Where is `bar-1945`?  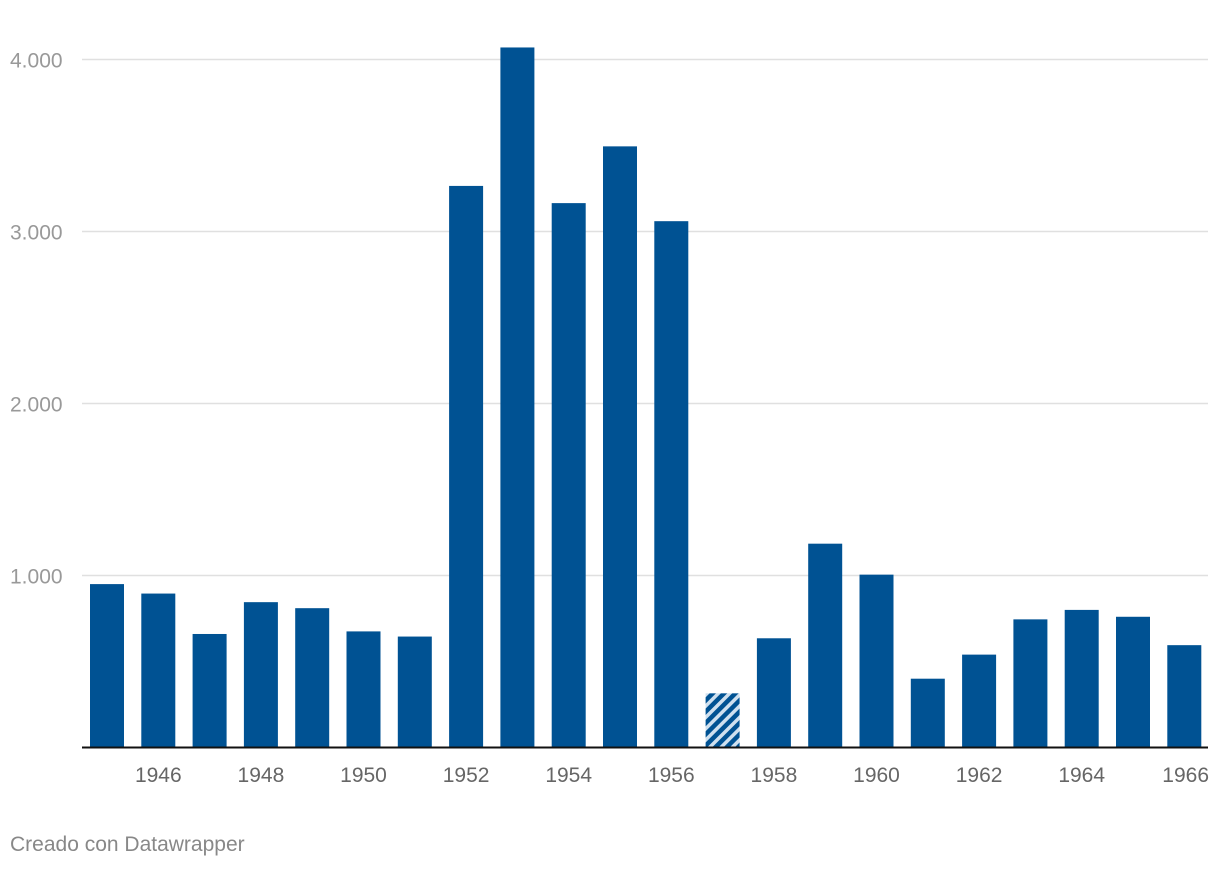
bar-1945 is located at coordinates (107, 666).